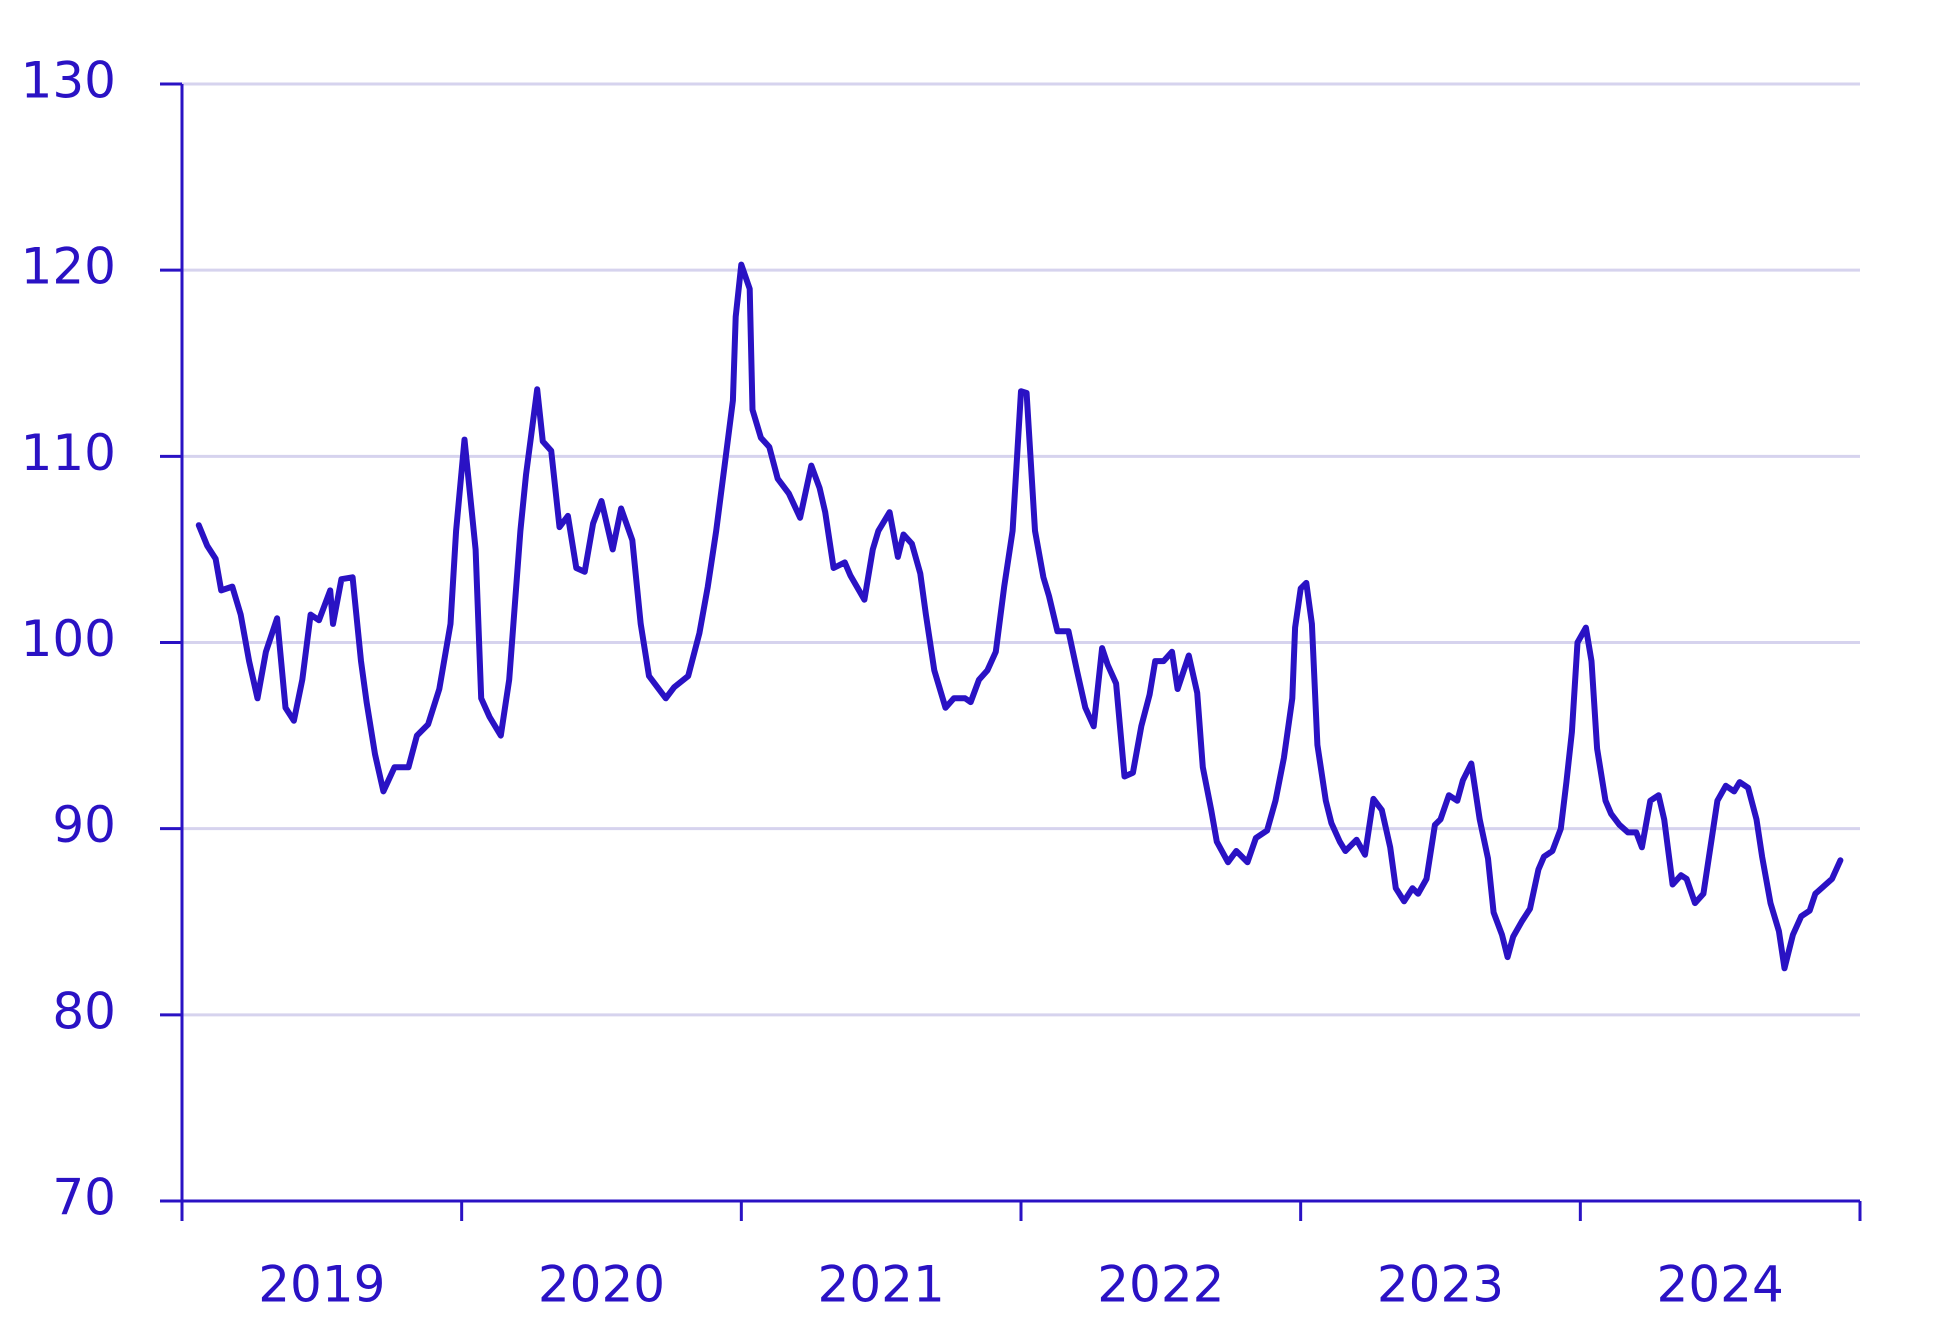 The width and height of the screenshot is (1960, 1330). What do you see at coordinates (1720, 1285) in the screenshot?
I see `x-tick-label: 2024` at bounding box center [1720, 1285].